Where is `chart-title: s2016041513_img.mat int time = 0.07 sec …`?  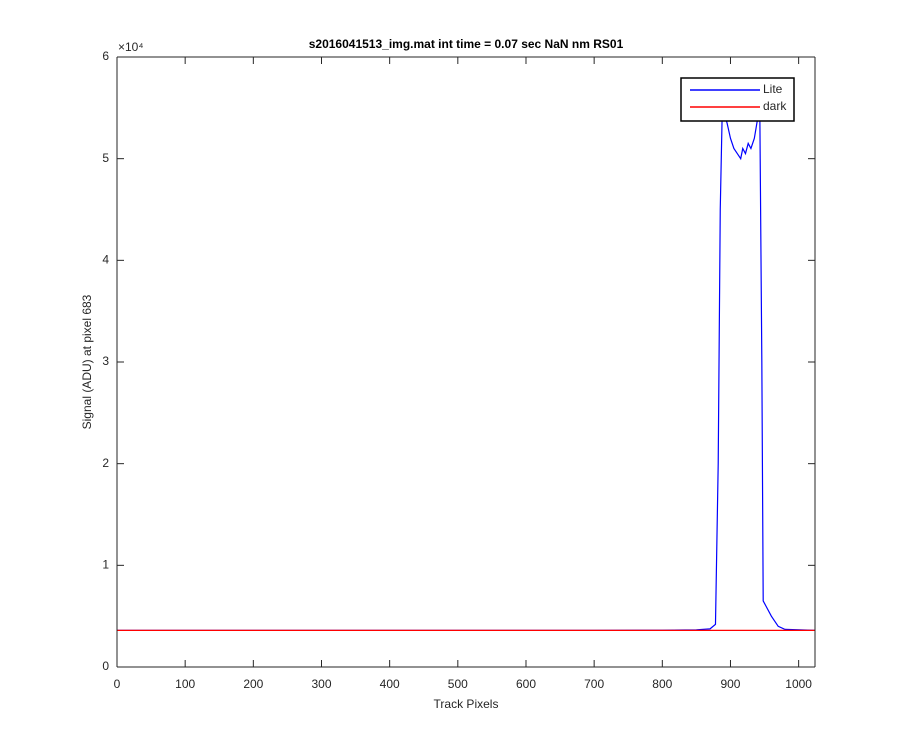
chart-title: s2016041513_img.mat int time = 0.07 sec … is located at coordinates (466, 44).